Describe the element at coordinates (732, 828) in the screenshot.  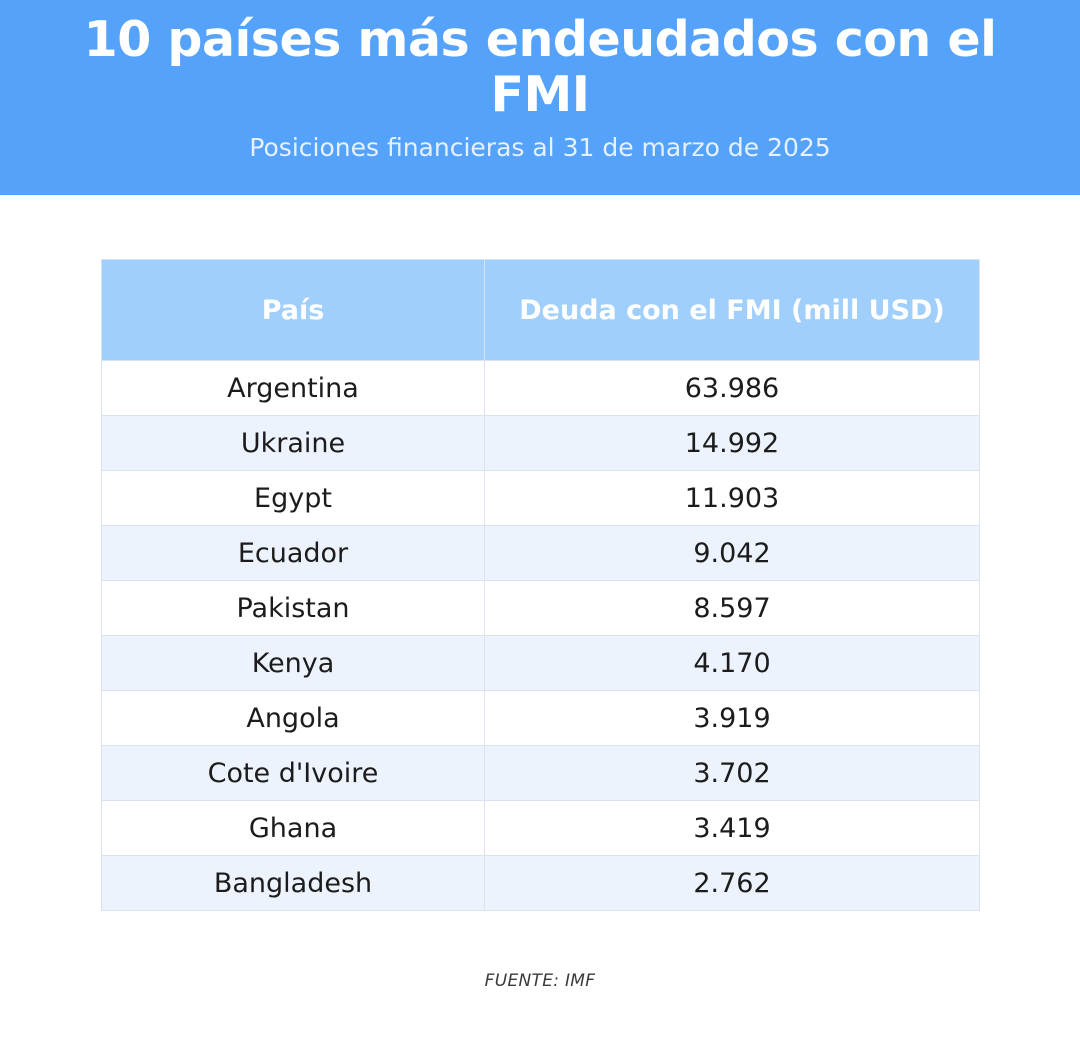
I see `debt-cell: 3.419` at that location.